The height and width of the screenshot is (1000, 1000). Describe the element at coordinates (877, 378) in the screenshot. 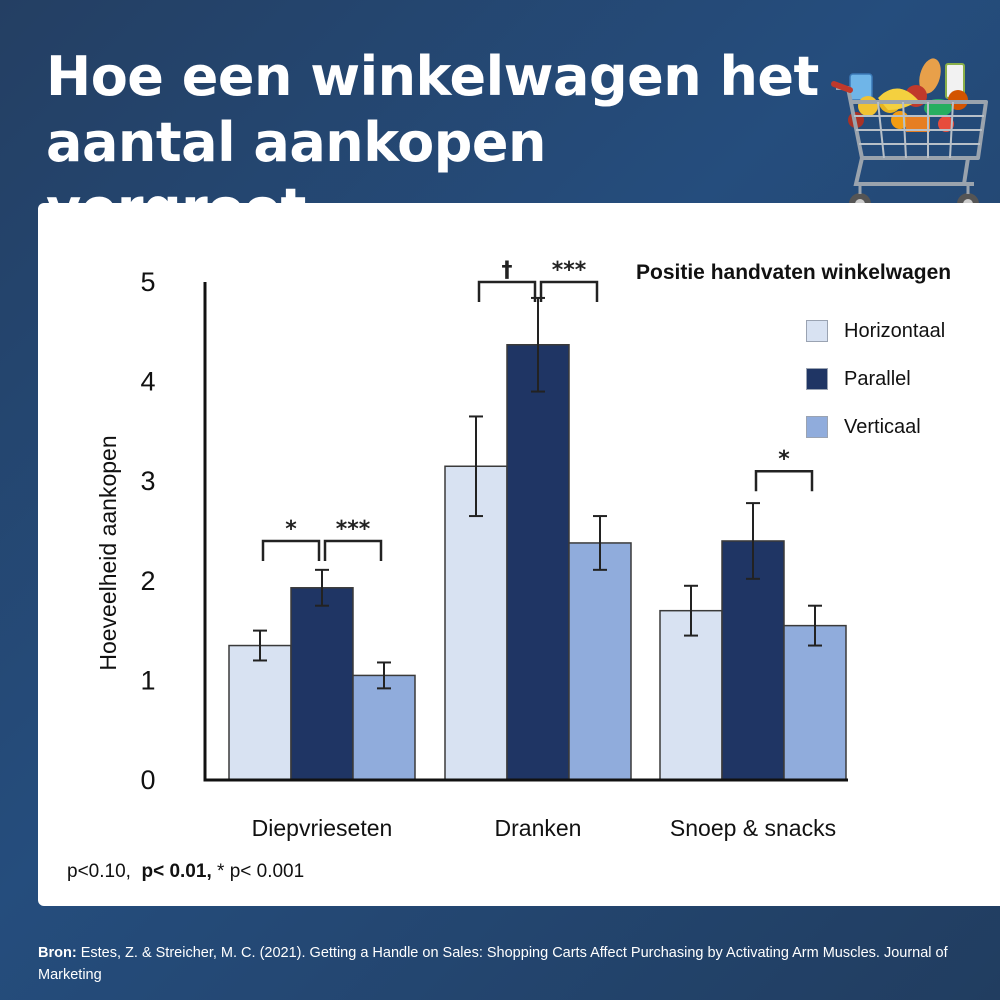

I see `legend-label: Parallel` at that location.